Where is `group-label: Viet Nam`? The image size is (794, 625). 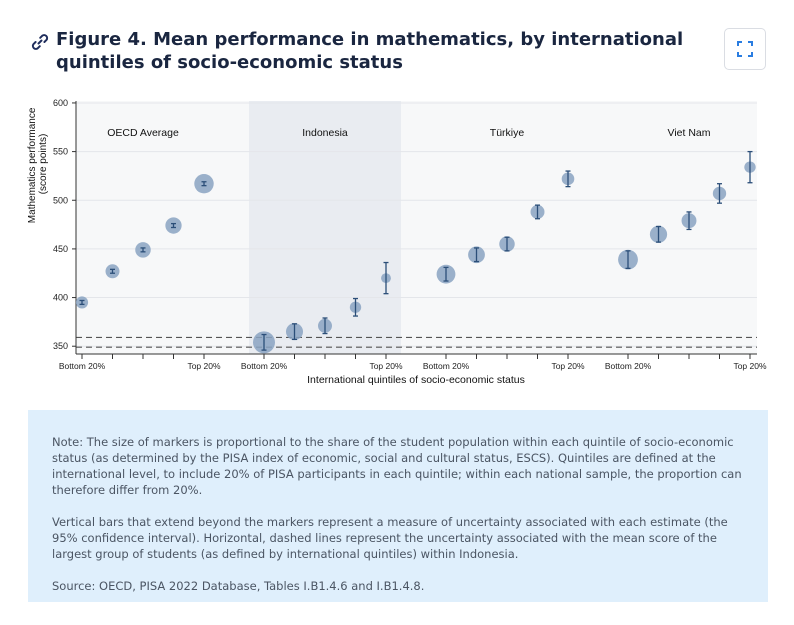
group-label: Viet Nam is located at coordinates (689, 133).